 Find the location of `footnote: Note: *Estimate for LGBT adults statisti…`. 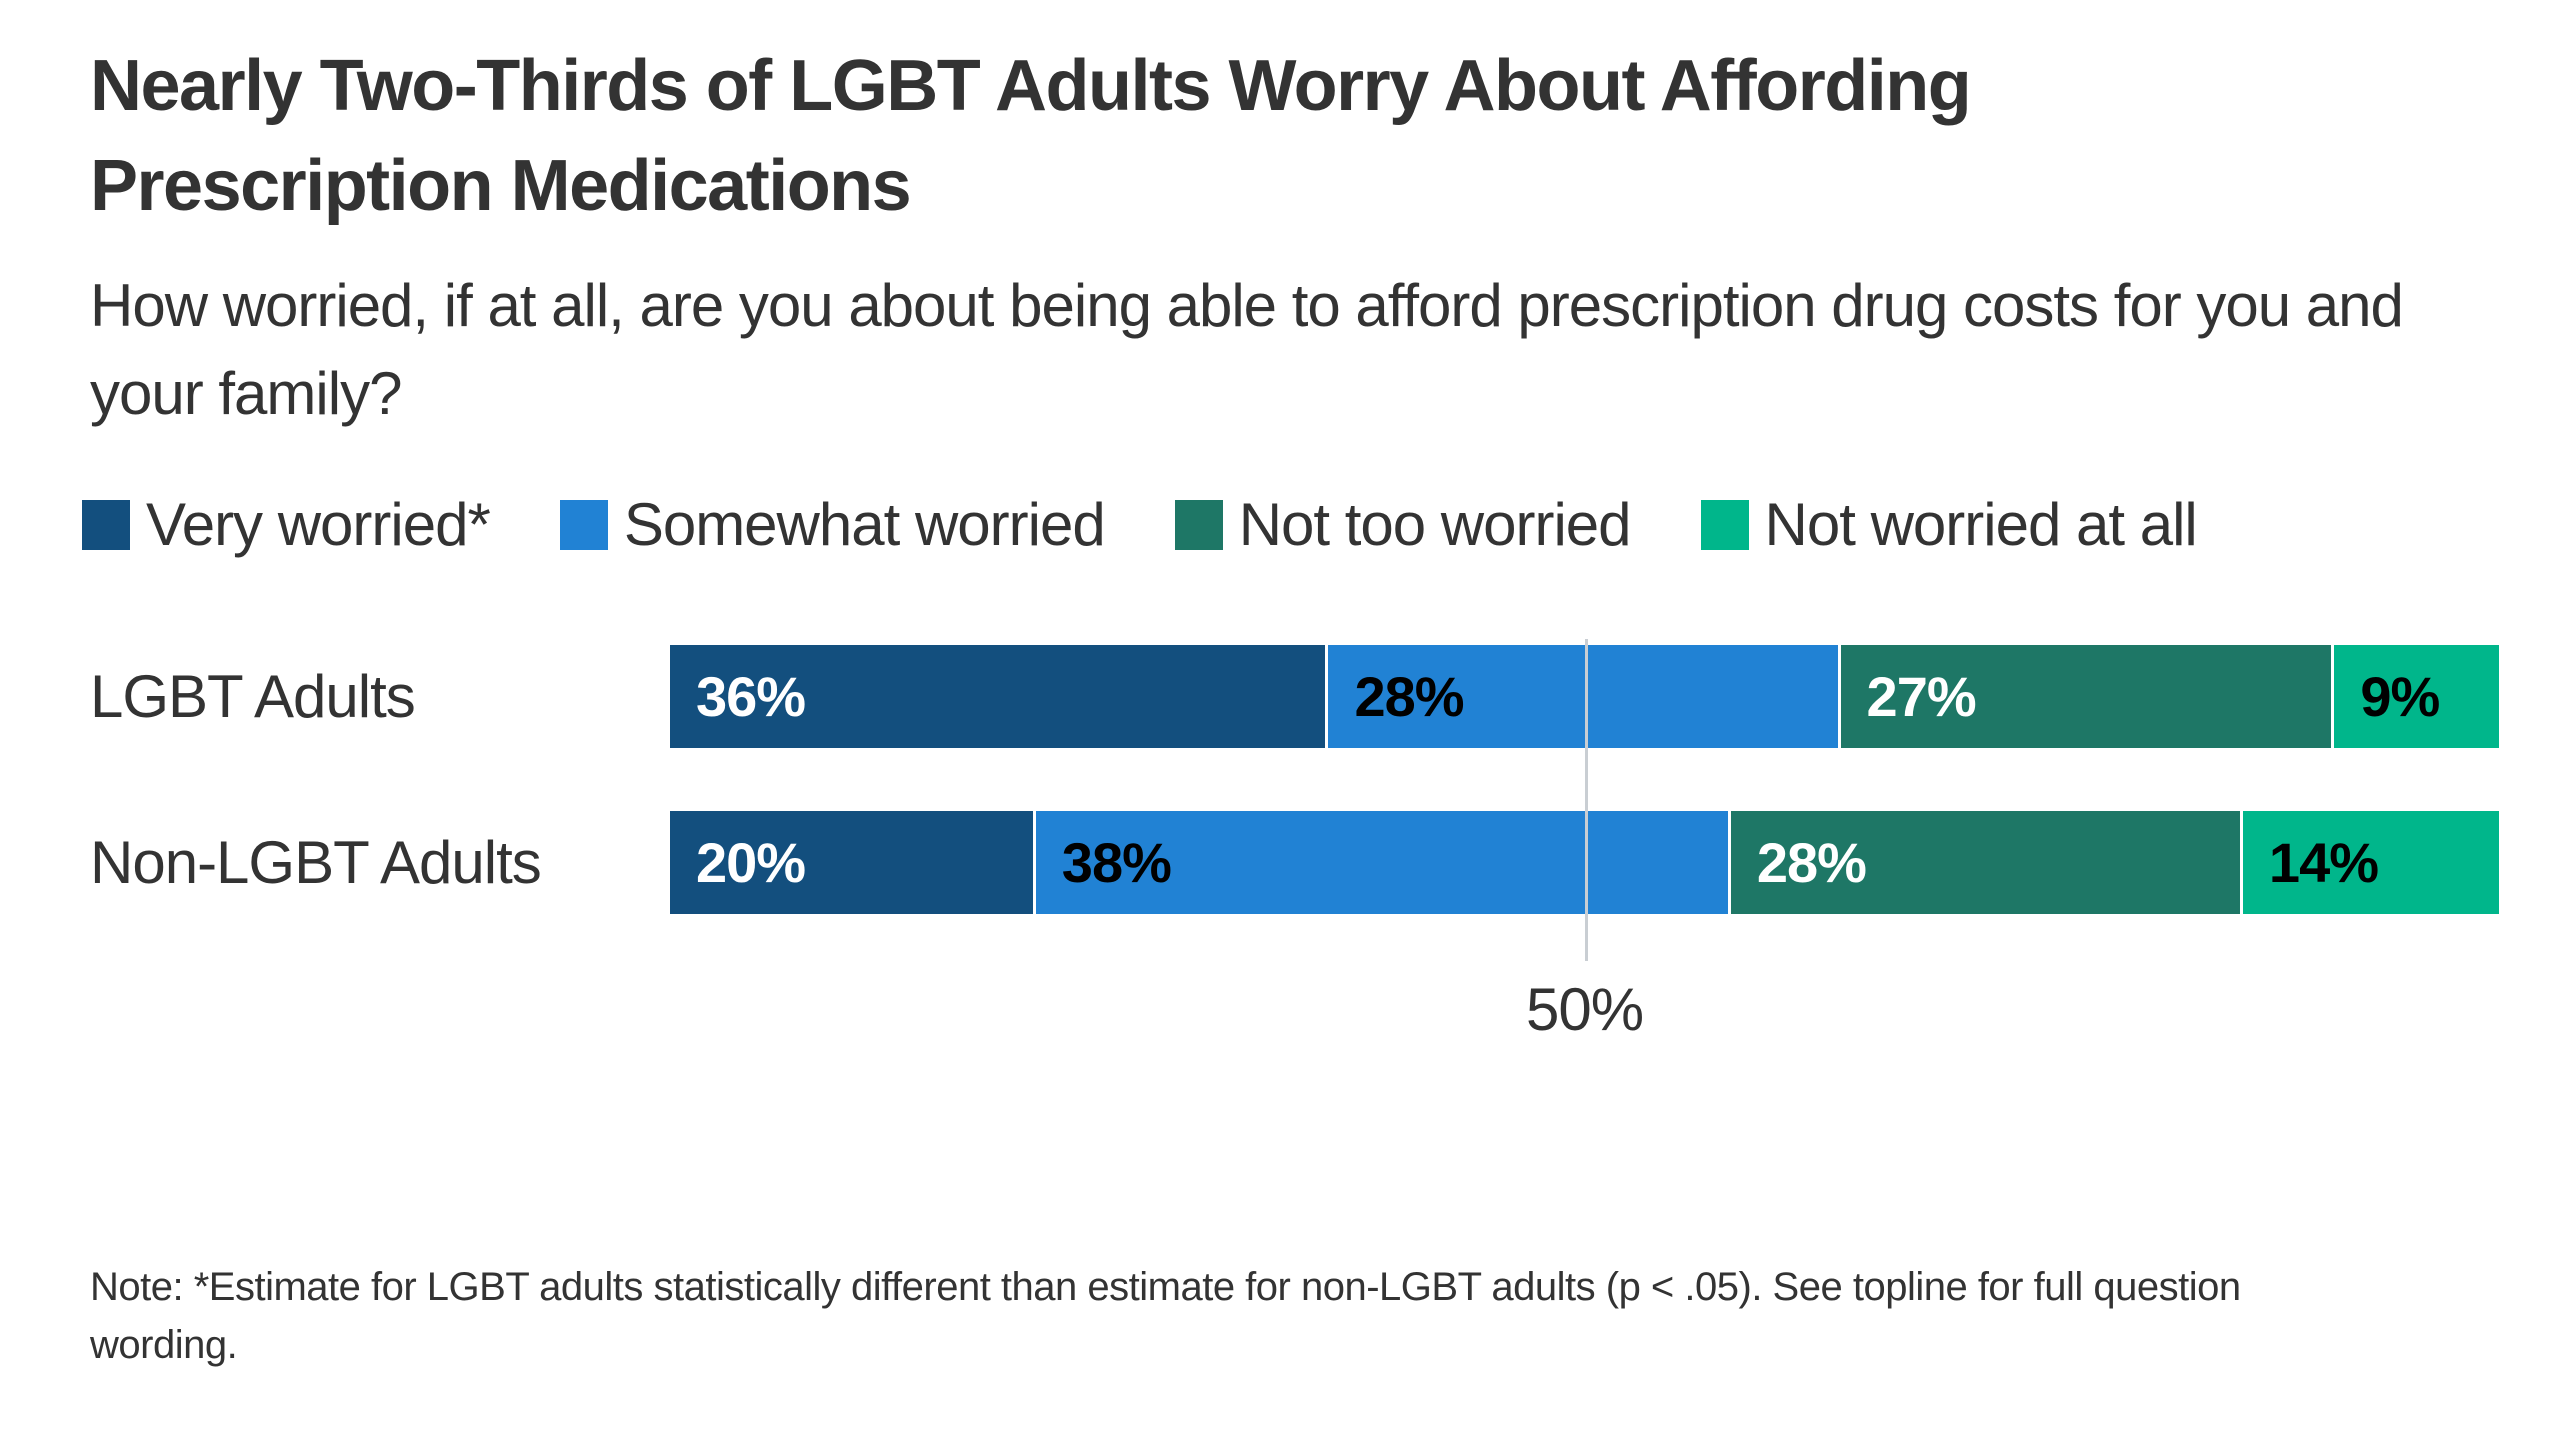

footnote: Note: *Estimate for LGBT adults statisti… is located at coordinates (1165, 1316).